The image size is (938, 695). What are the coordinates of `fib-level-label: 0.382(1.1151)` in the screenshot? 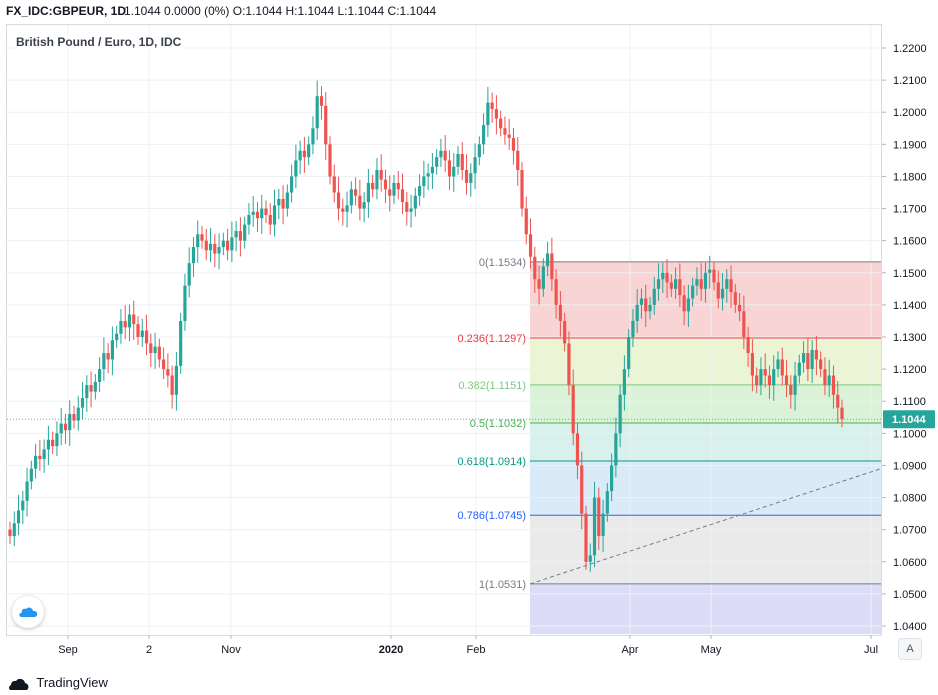 It's located at (492, 386).